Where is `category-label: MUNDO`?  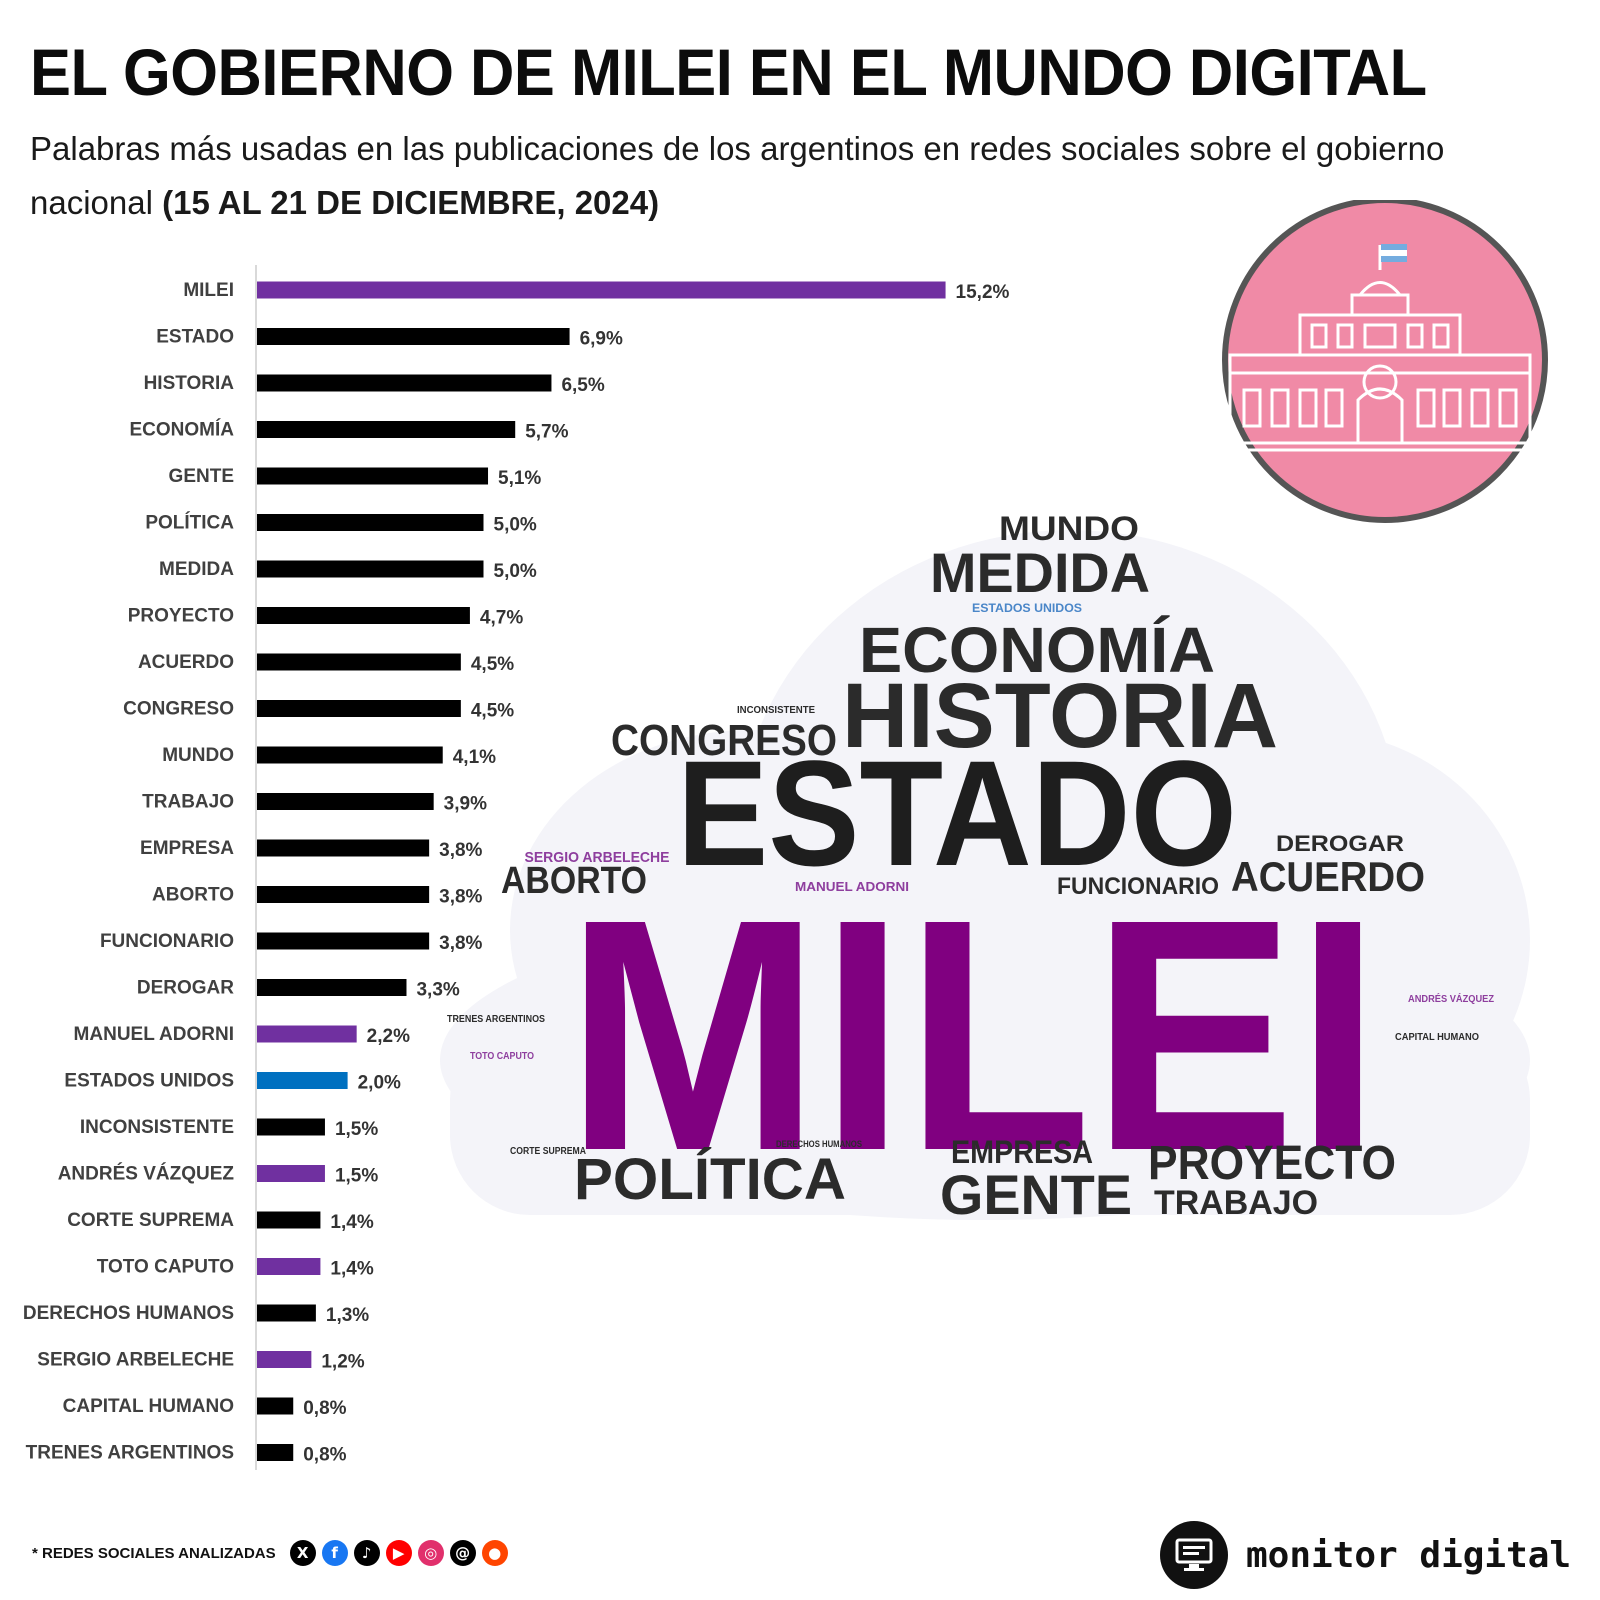
category-label: MUNDO is located at coordinates (198, 755).